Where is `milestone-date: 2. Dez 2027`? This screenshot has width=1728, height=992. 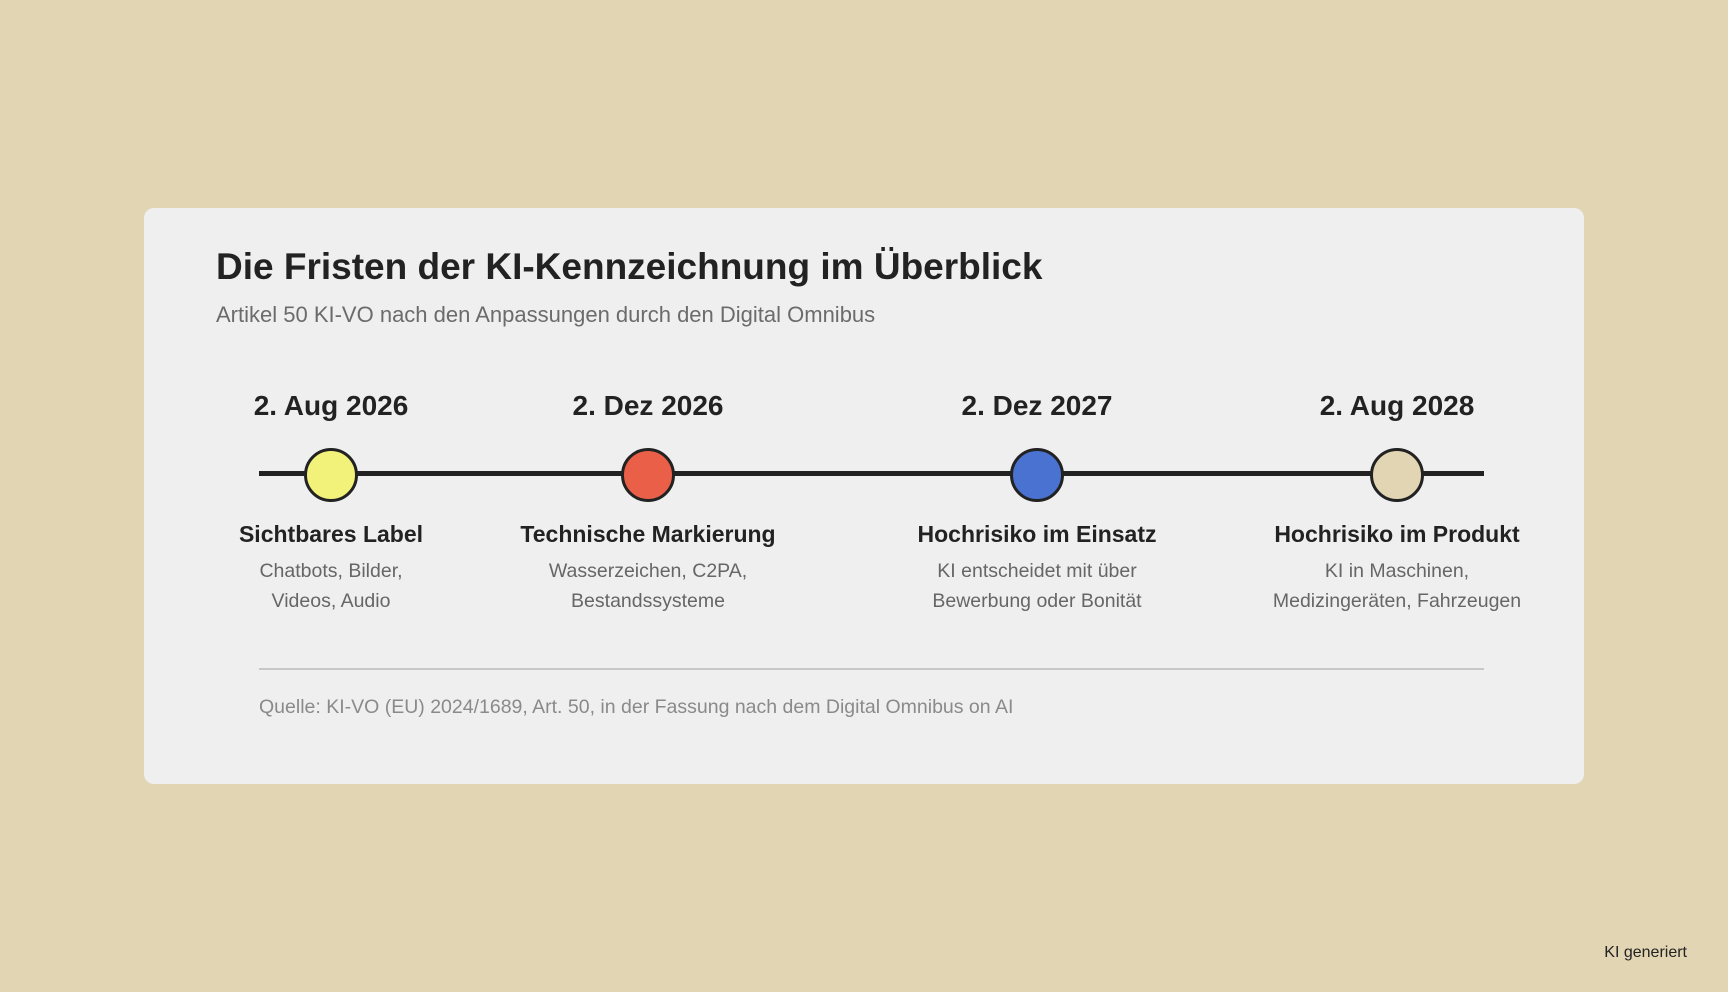
milestone-date: 2. Dez 2027 is located at coordinates (1037, 405).